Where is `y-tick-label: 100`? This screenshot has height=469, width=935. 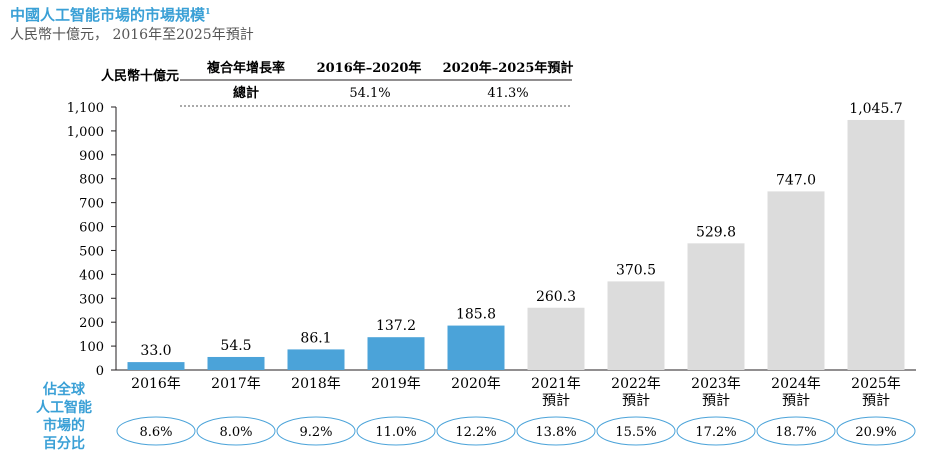
y-tick-label: 100 is located at coordinates (91, 347).